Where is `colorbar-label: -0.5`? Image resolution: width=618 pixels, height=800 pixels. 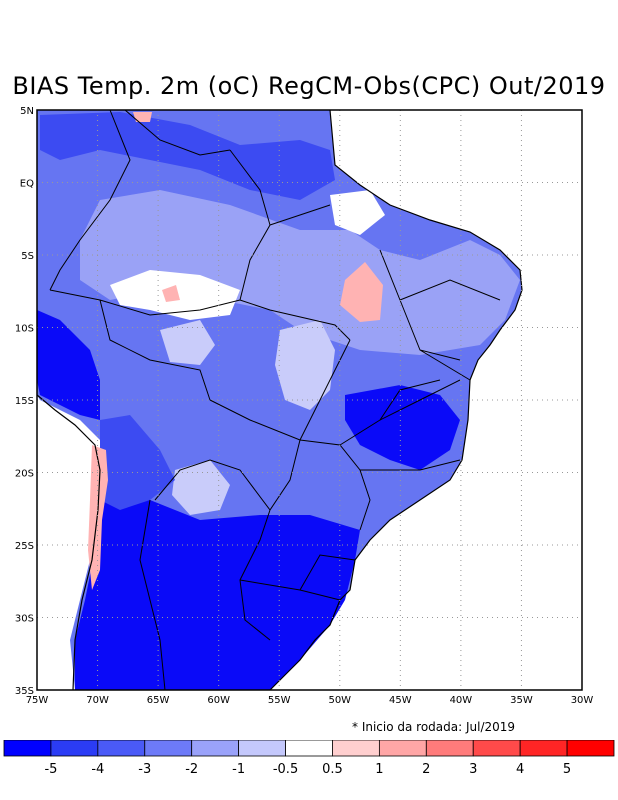 colorbar-label: -0.5 is located at coordinates (285, 769).